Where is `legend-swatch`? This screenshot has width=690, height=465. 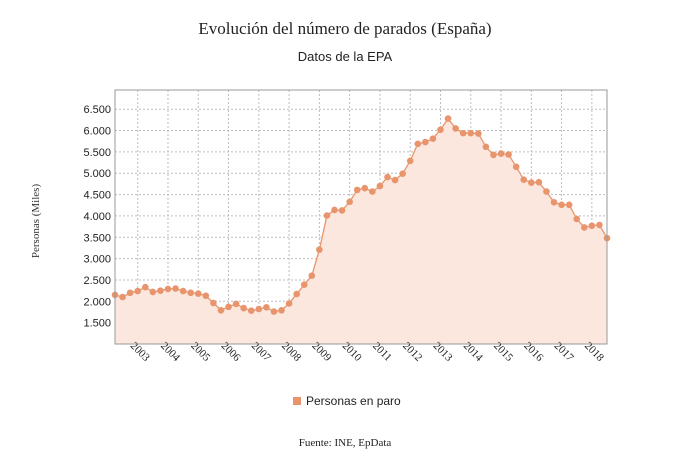 legend-swatch is located at coordinates (297, 401).